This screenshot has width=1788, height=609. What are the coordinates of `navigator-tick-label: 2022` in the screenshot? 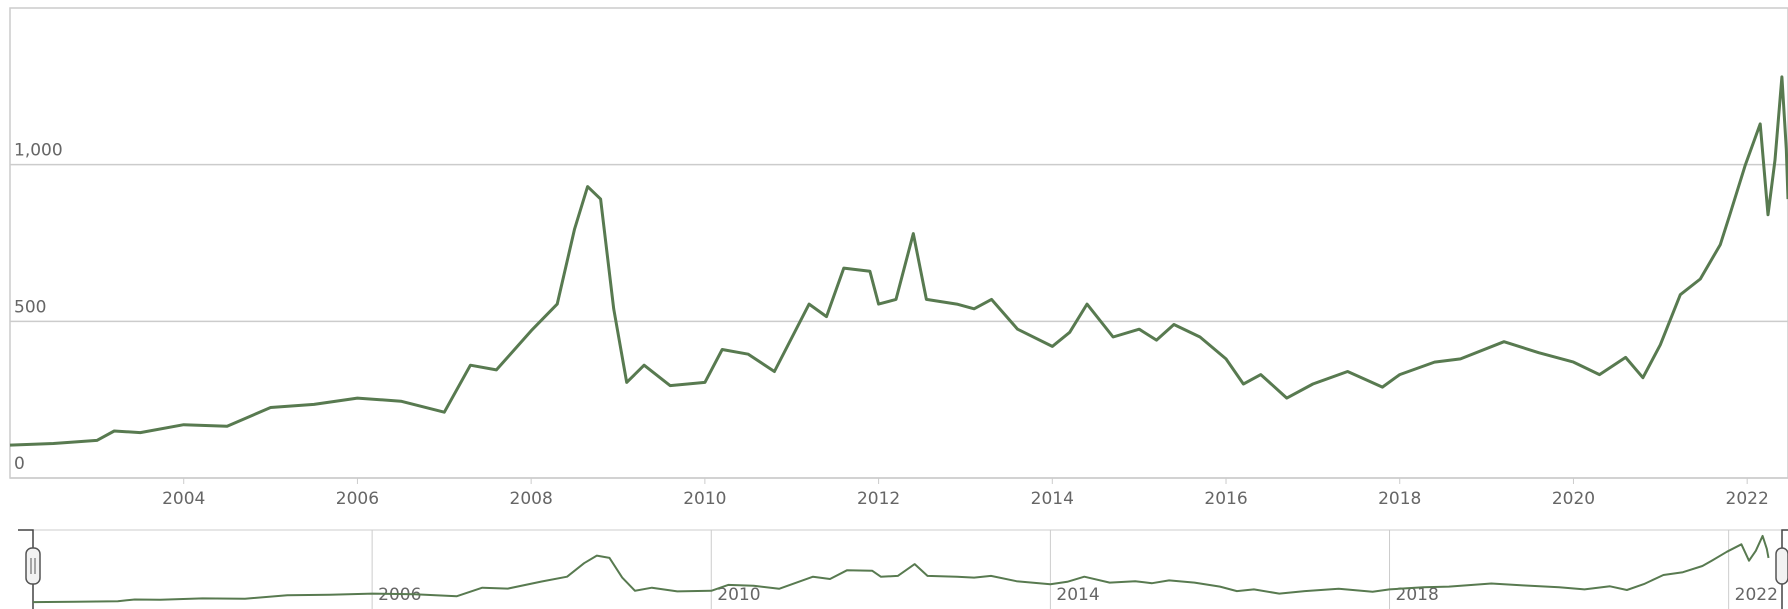 It's located at (1756, 595).